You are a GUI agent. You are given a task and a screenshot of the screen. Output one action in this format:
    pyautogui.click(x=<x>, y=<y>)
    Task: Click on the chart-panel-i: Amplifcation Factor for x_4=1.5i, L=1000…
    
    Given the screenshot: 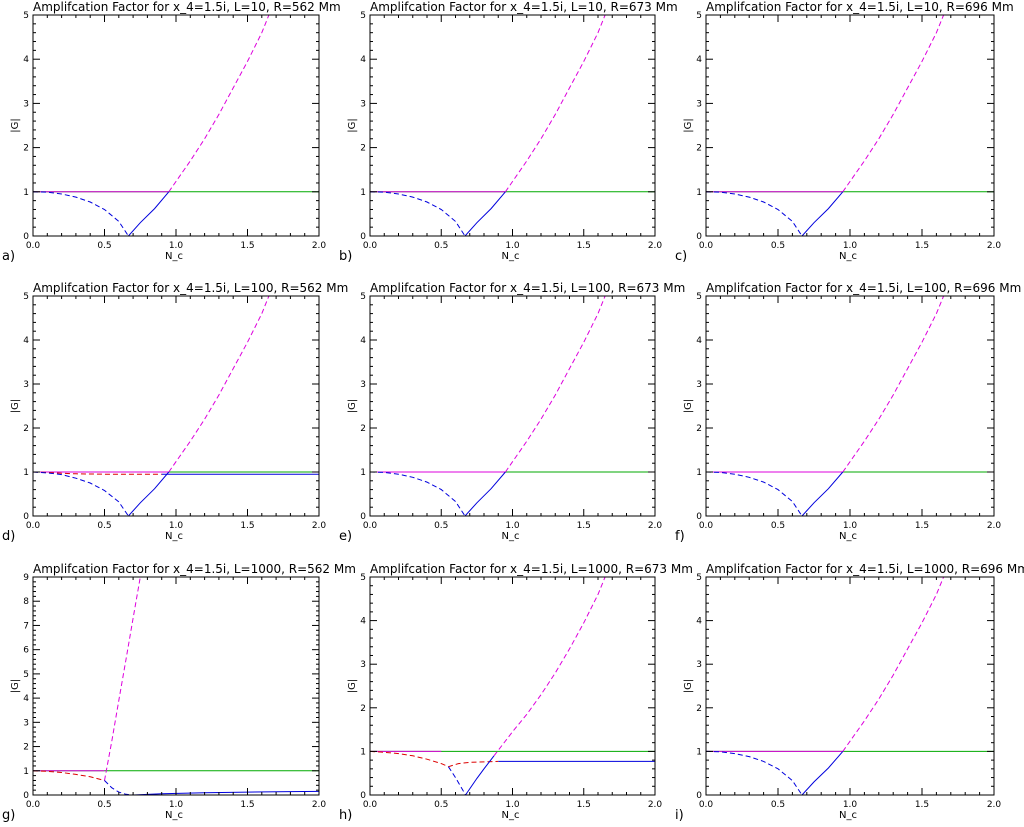 What is the action you would take?
    pyautogui.click(x=849, y=692)
    